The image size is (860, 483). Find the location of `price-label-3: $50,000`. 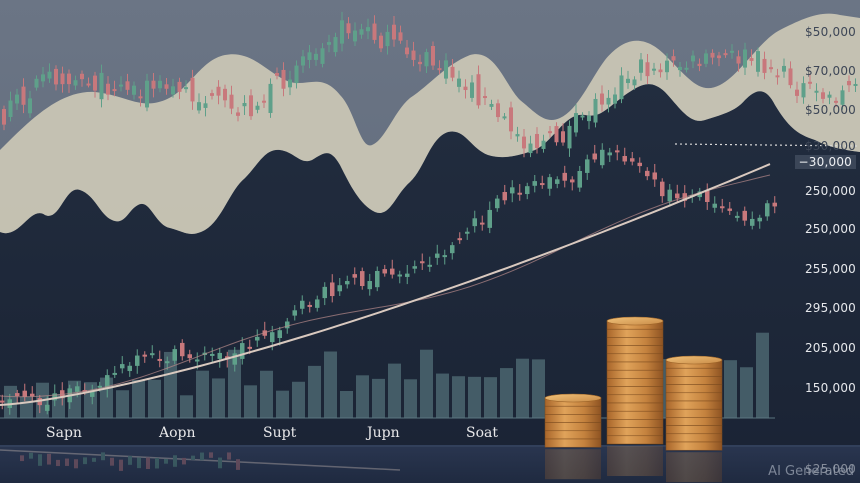

price-label-3: $50,000 is located at coordinates (830, 110).